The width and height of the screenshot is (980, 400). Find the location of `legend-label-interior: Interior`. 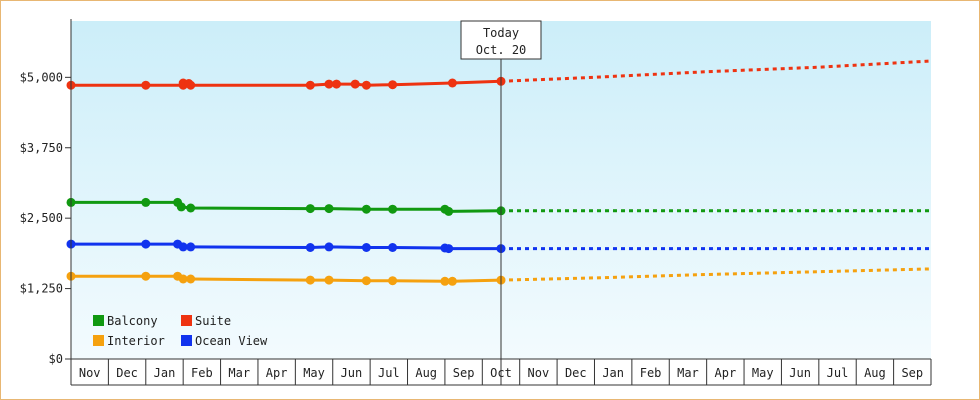

legend-label-interior: Interior is located at coordinates (136, 341).